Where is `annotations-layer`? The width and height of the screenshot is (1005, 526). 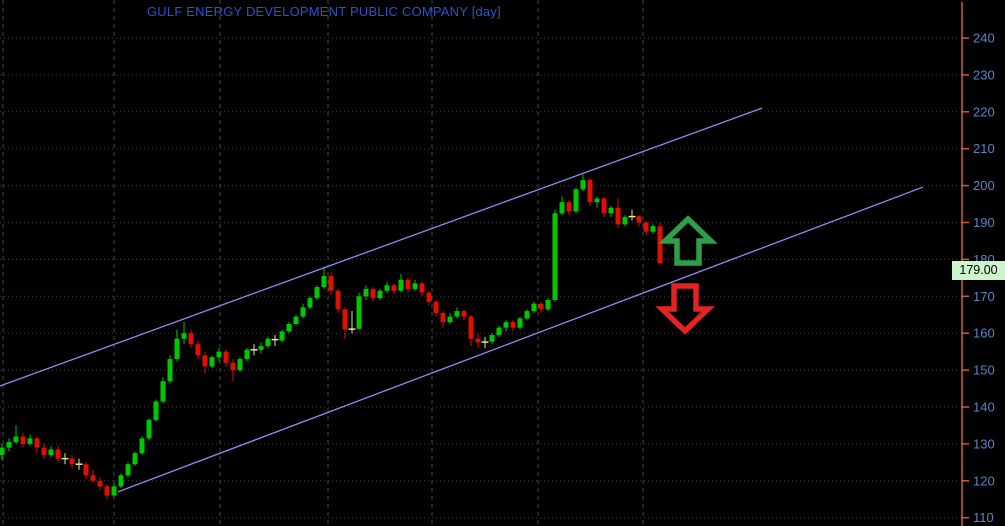
annotations-layer is located at coordinates (686, 275).